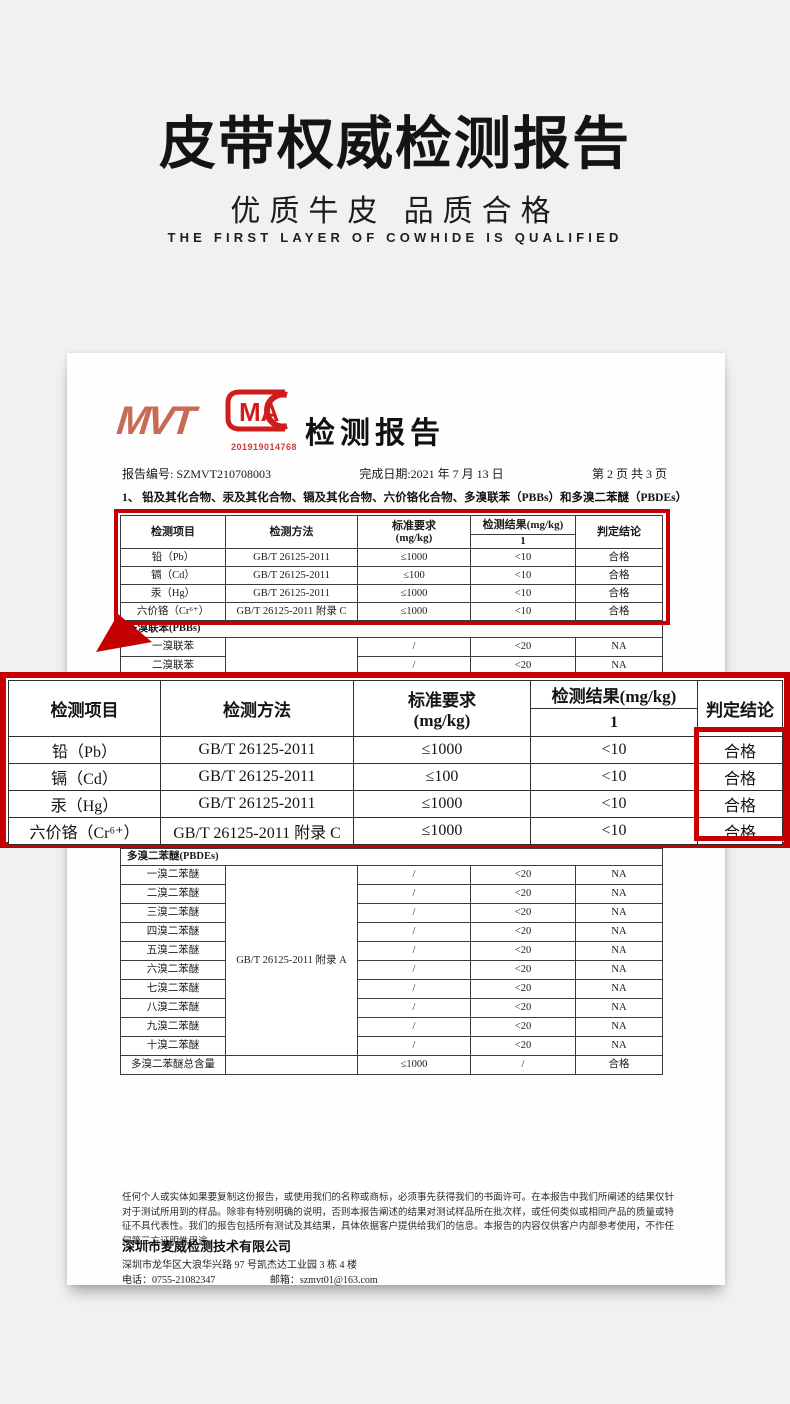 This screenshot has height=1404, width=790. I want to click on company-phone: 电话：0755-21082347, so click(169, 1280).